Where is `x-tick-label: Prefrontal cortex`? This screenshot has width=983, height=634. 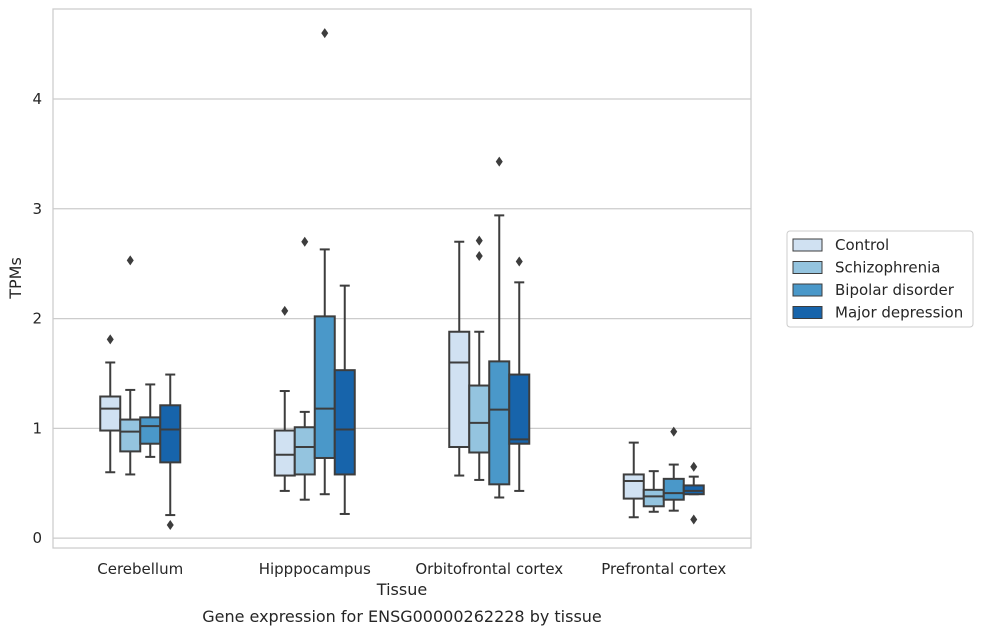
x-tick-label: Prefrontal cortex is located at coordinates (663, 569).